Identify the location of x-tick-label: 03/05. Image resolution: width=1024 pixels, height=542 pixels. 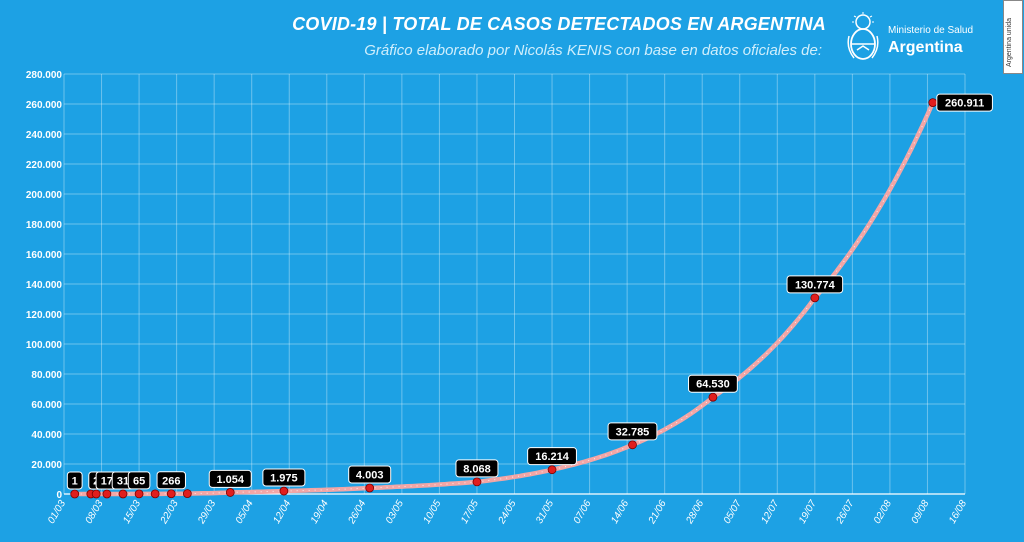
(395, 512).